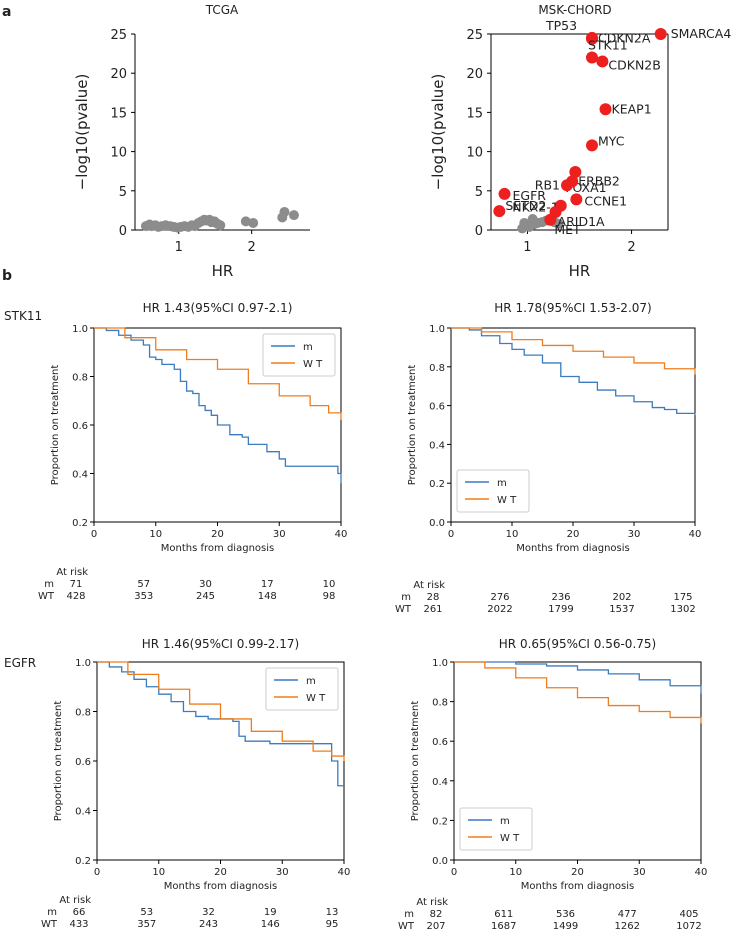 The height and width of the screenshot is (942, 738). Describe the element at coordinates (205, 584) in the screenshot. I see `at-risk-count: 30` at that location.